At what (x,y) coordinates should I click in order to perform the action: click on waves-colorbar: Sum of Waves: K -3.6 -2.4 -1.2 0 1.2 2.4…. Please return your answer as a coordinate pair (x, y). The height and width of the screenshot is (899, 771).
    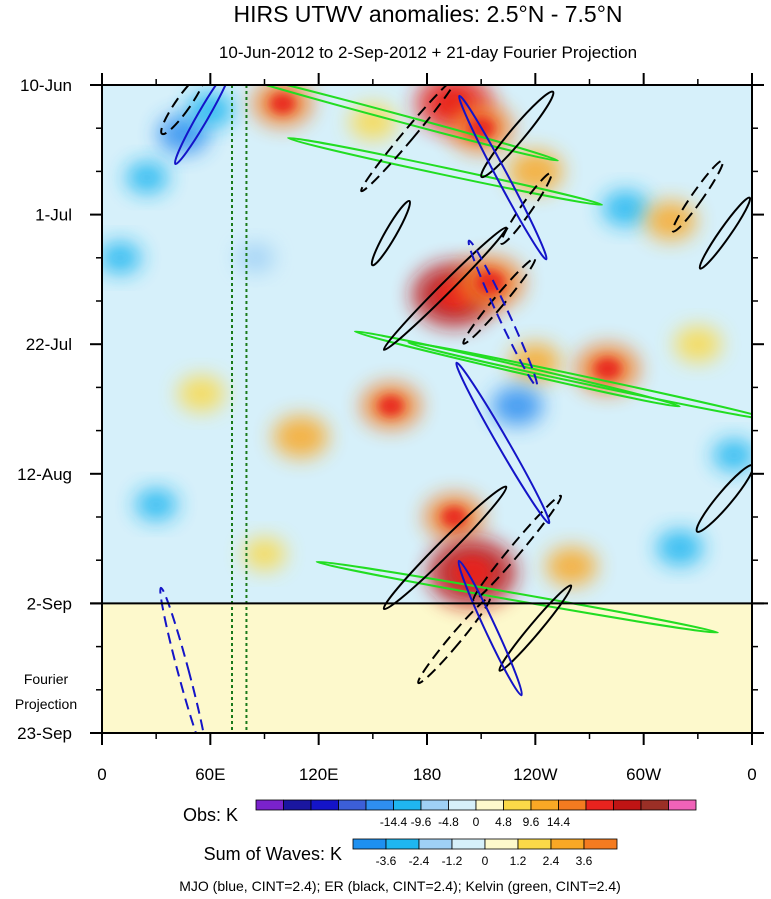
    Looking at the image, I should click on (411, 853).